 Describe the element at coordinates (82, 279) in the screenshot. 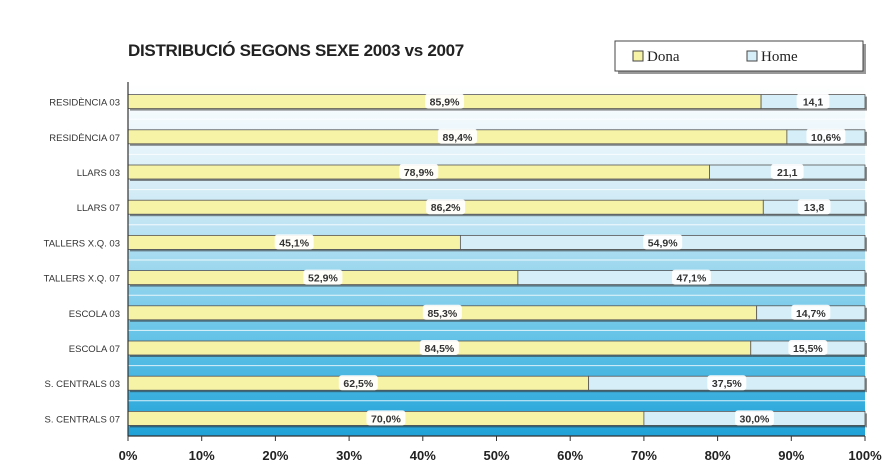

I see `category-label: TALLERS X.Q. 07` at that location.